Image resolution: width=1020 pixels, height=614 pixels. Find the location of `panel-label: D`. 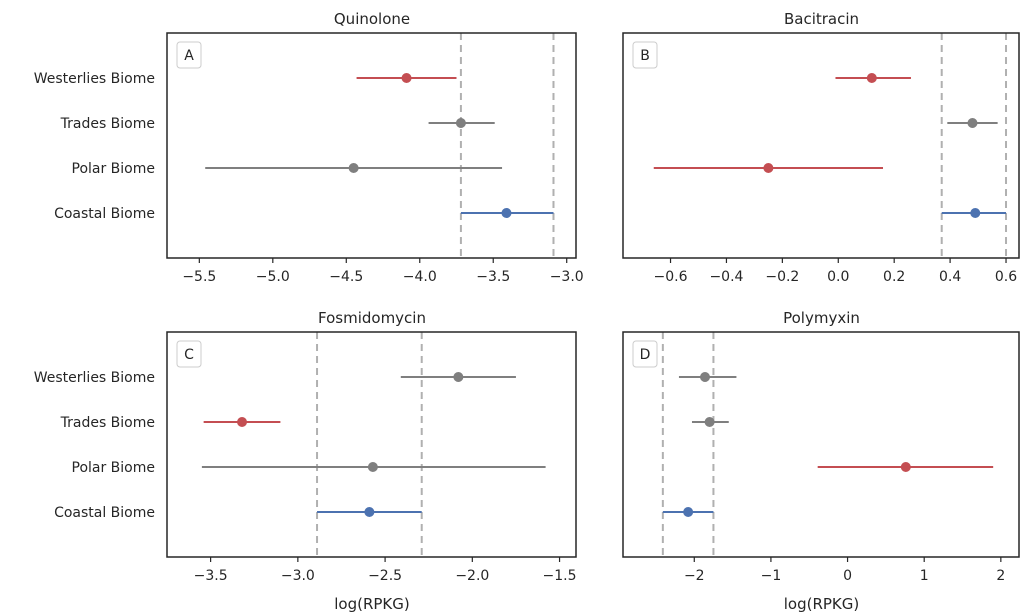

panel-label: D is located at coordinates (645, 355).